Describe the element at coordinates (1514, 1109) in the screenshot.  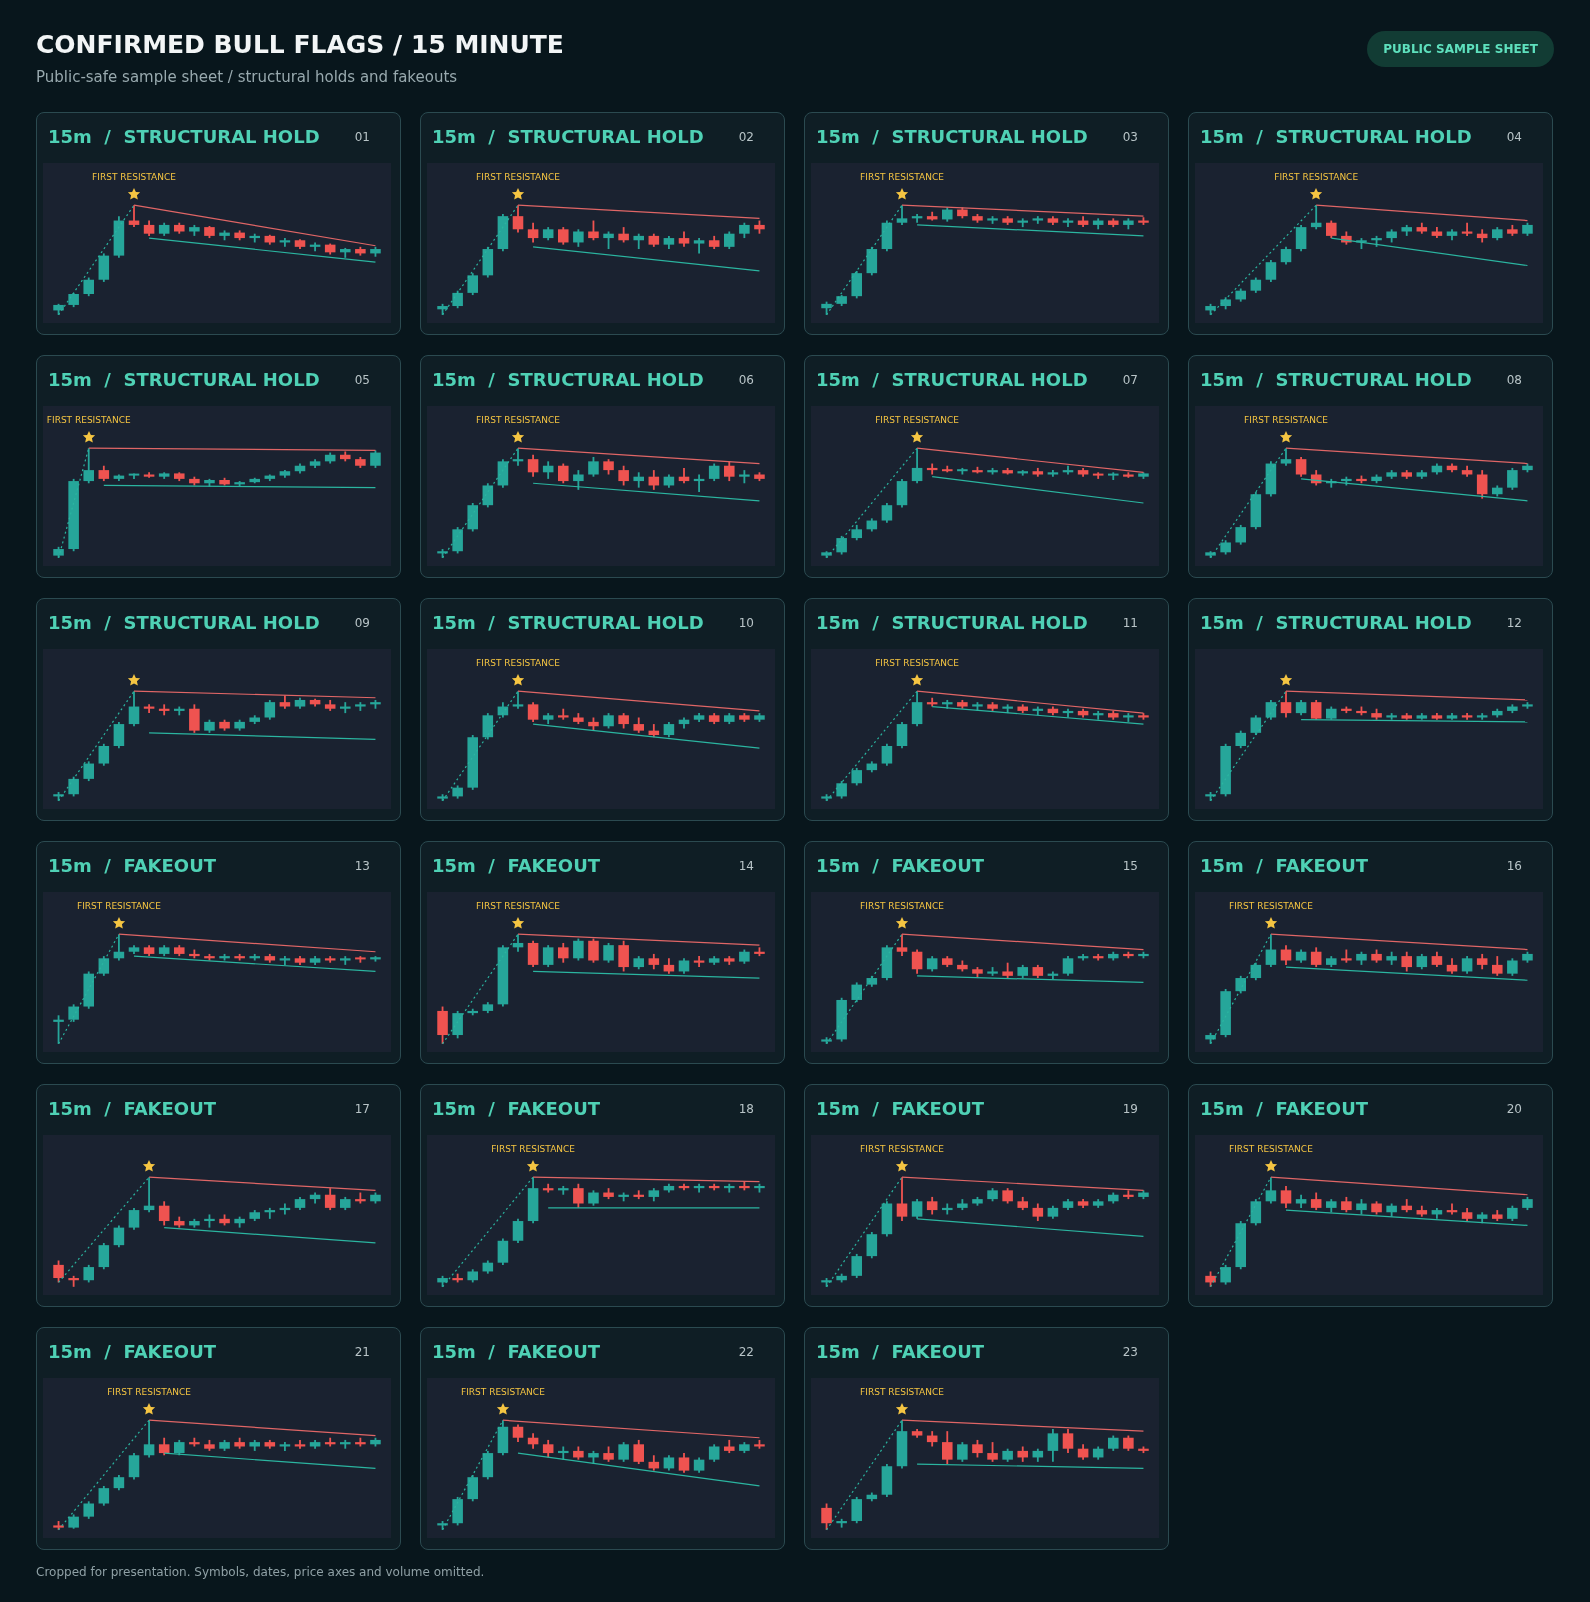
I see `chart-subtitle: 20` at that location.